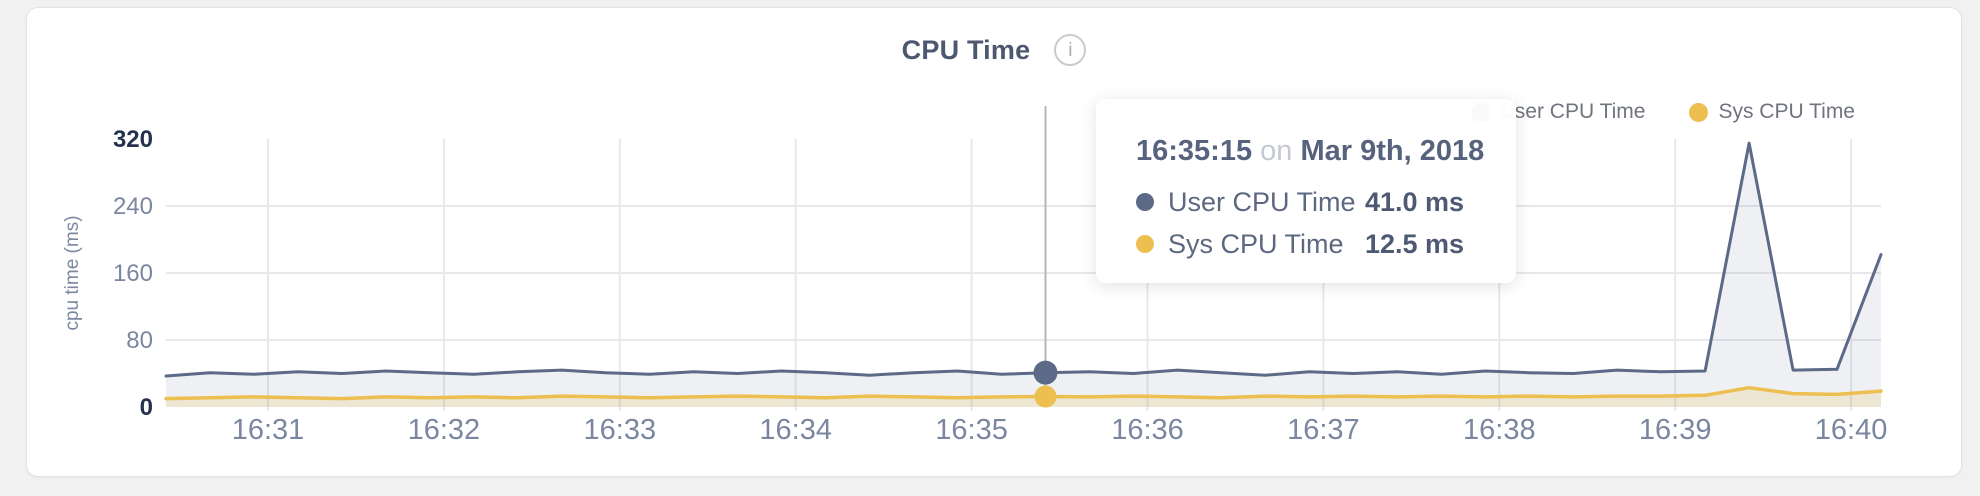  I want to click on x-tick-label: 16:38, so click(1499, 430).